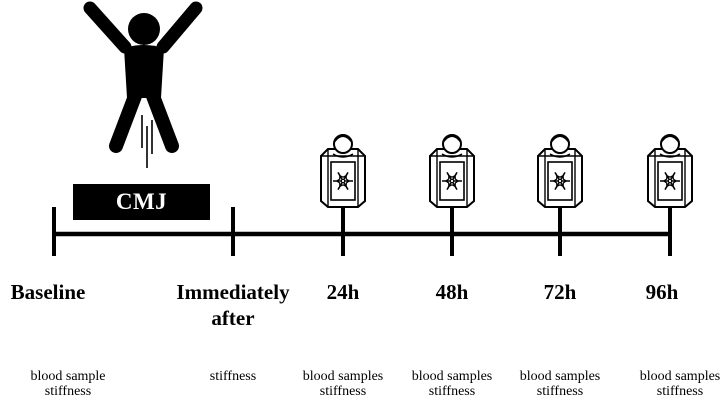  What do you see at coordinates (233, 318) in the screenshot?
I see `timepoint-label-line: after` at bounding box center [233, 318].